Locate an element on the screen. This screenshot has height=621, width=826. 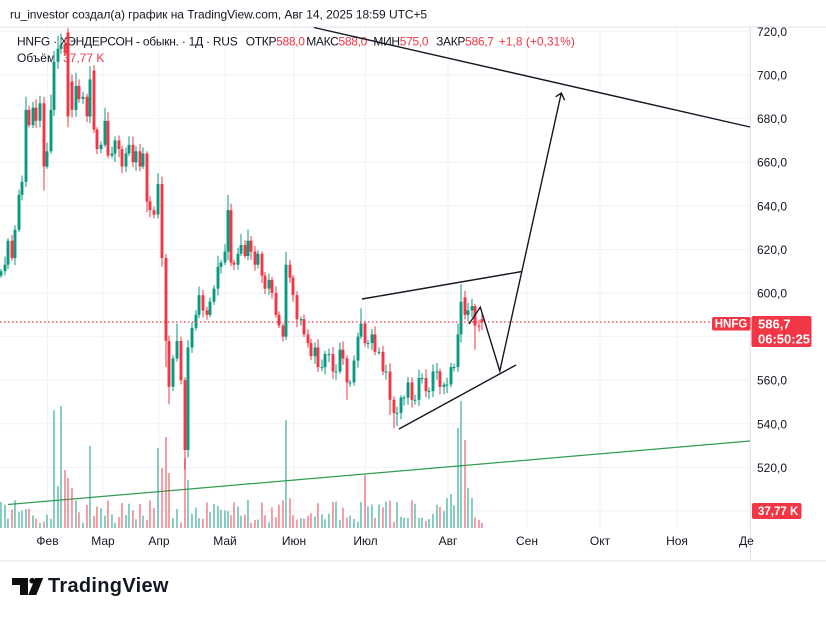
svg-text: 620,0 is located at coordinates (772, 250).